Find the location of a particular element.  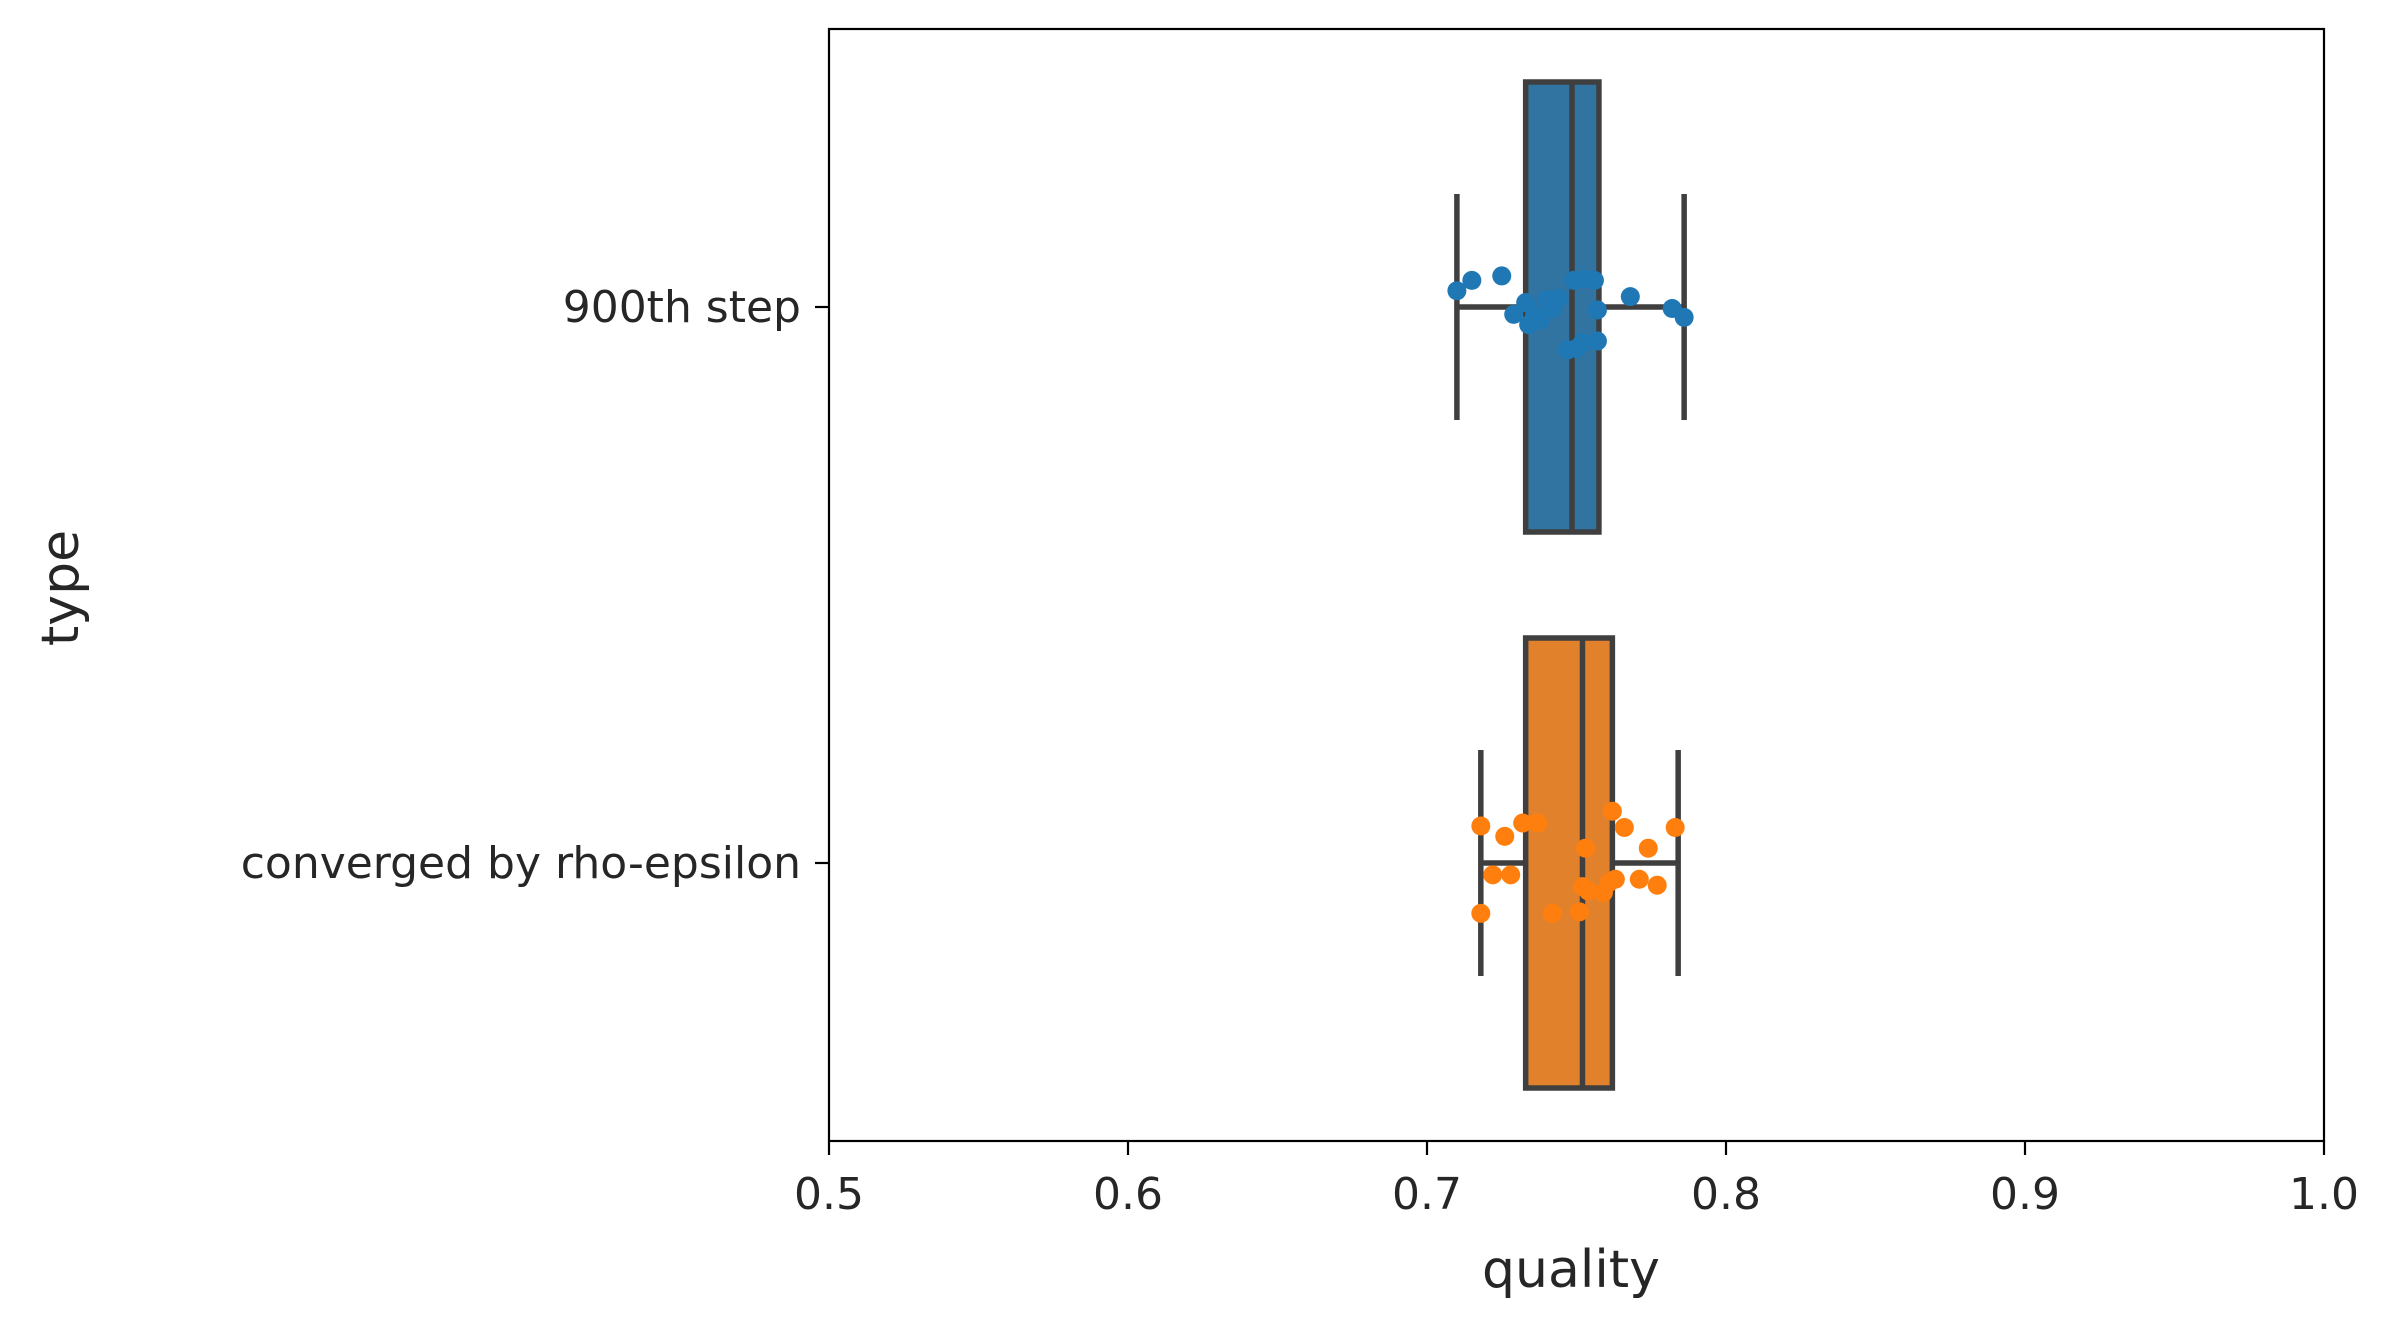

y-category-label: converged by rho-epsilon is located at coordinates (521, 863).